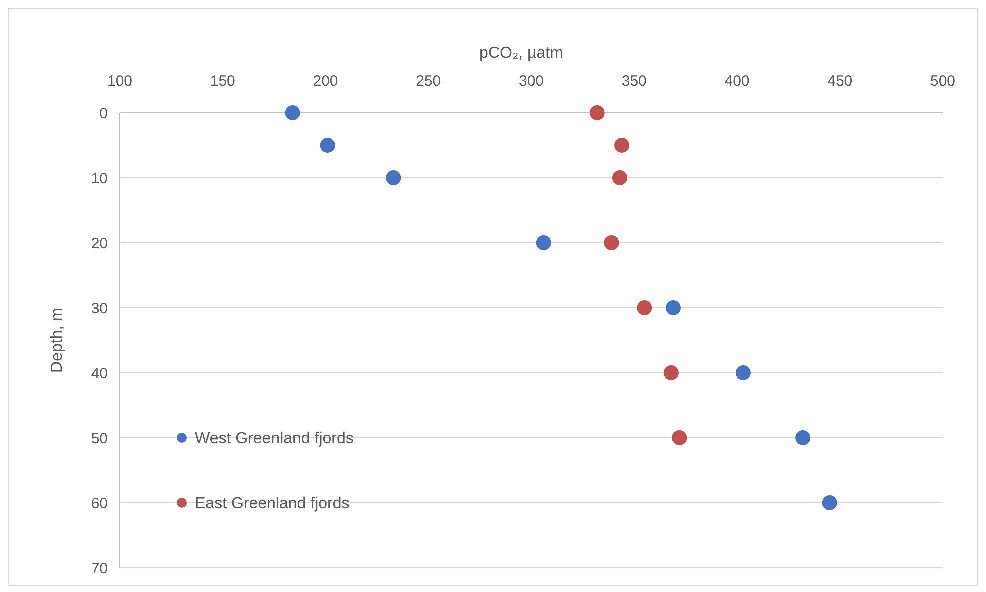  What do you see at coordinates (274, 439) in the screenshot?
I see `legend-label: West Greenland fjords` at bounding box center [274, 439].